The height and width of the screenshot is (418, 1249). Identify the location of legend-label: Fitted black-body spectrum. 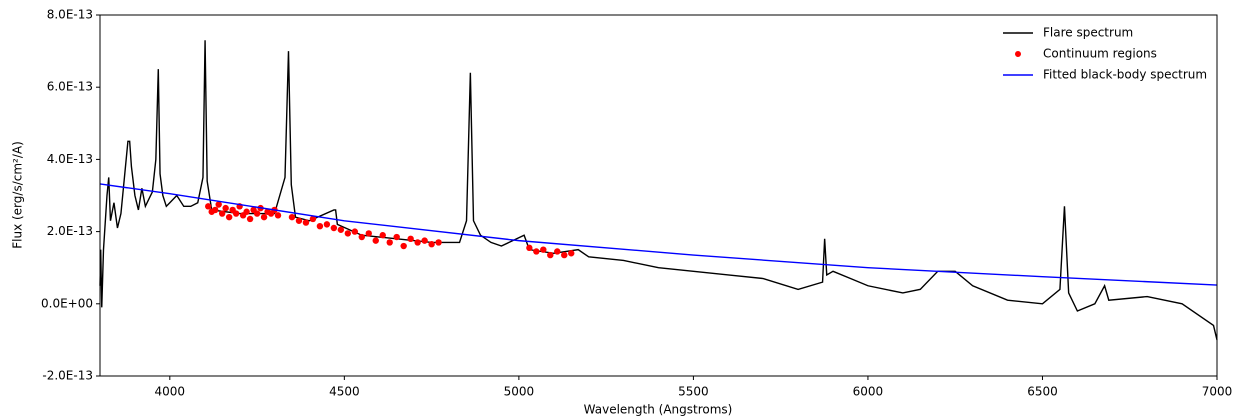
(1125, 75).